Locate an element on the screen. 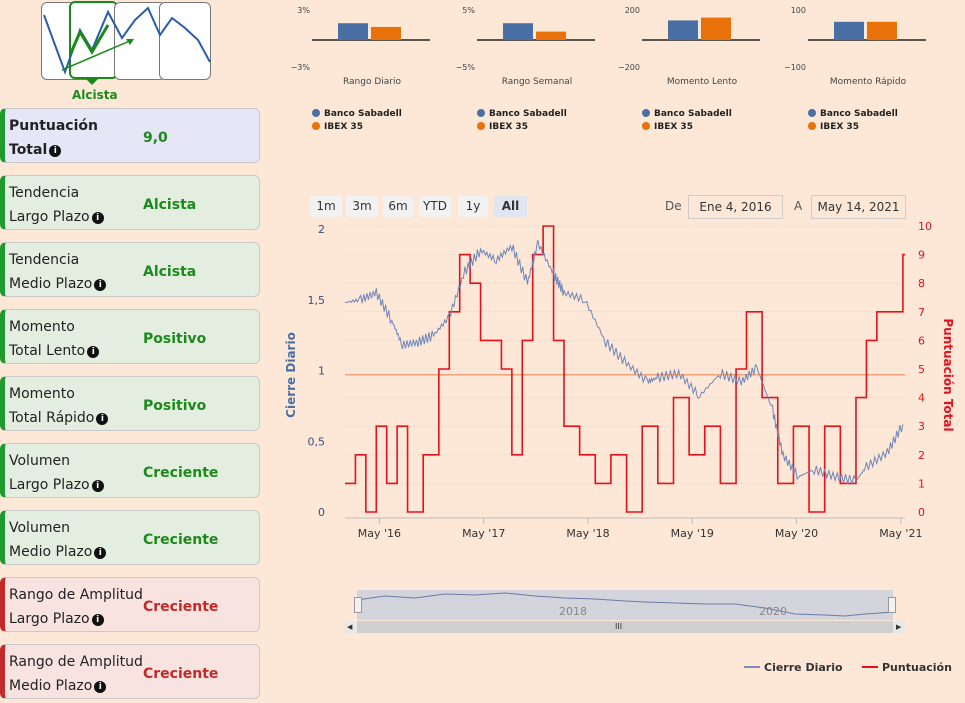 Image resolution: width=965 pixels, height=703 pixels. score-card-subtitle: Medio Plazo i is located at coordinates (58, 284).